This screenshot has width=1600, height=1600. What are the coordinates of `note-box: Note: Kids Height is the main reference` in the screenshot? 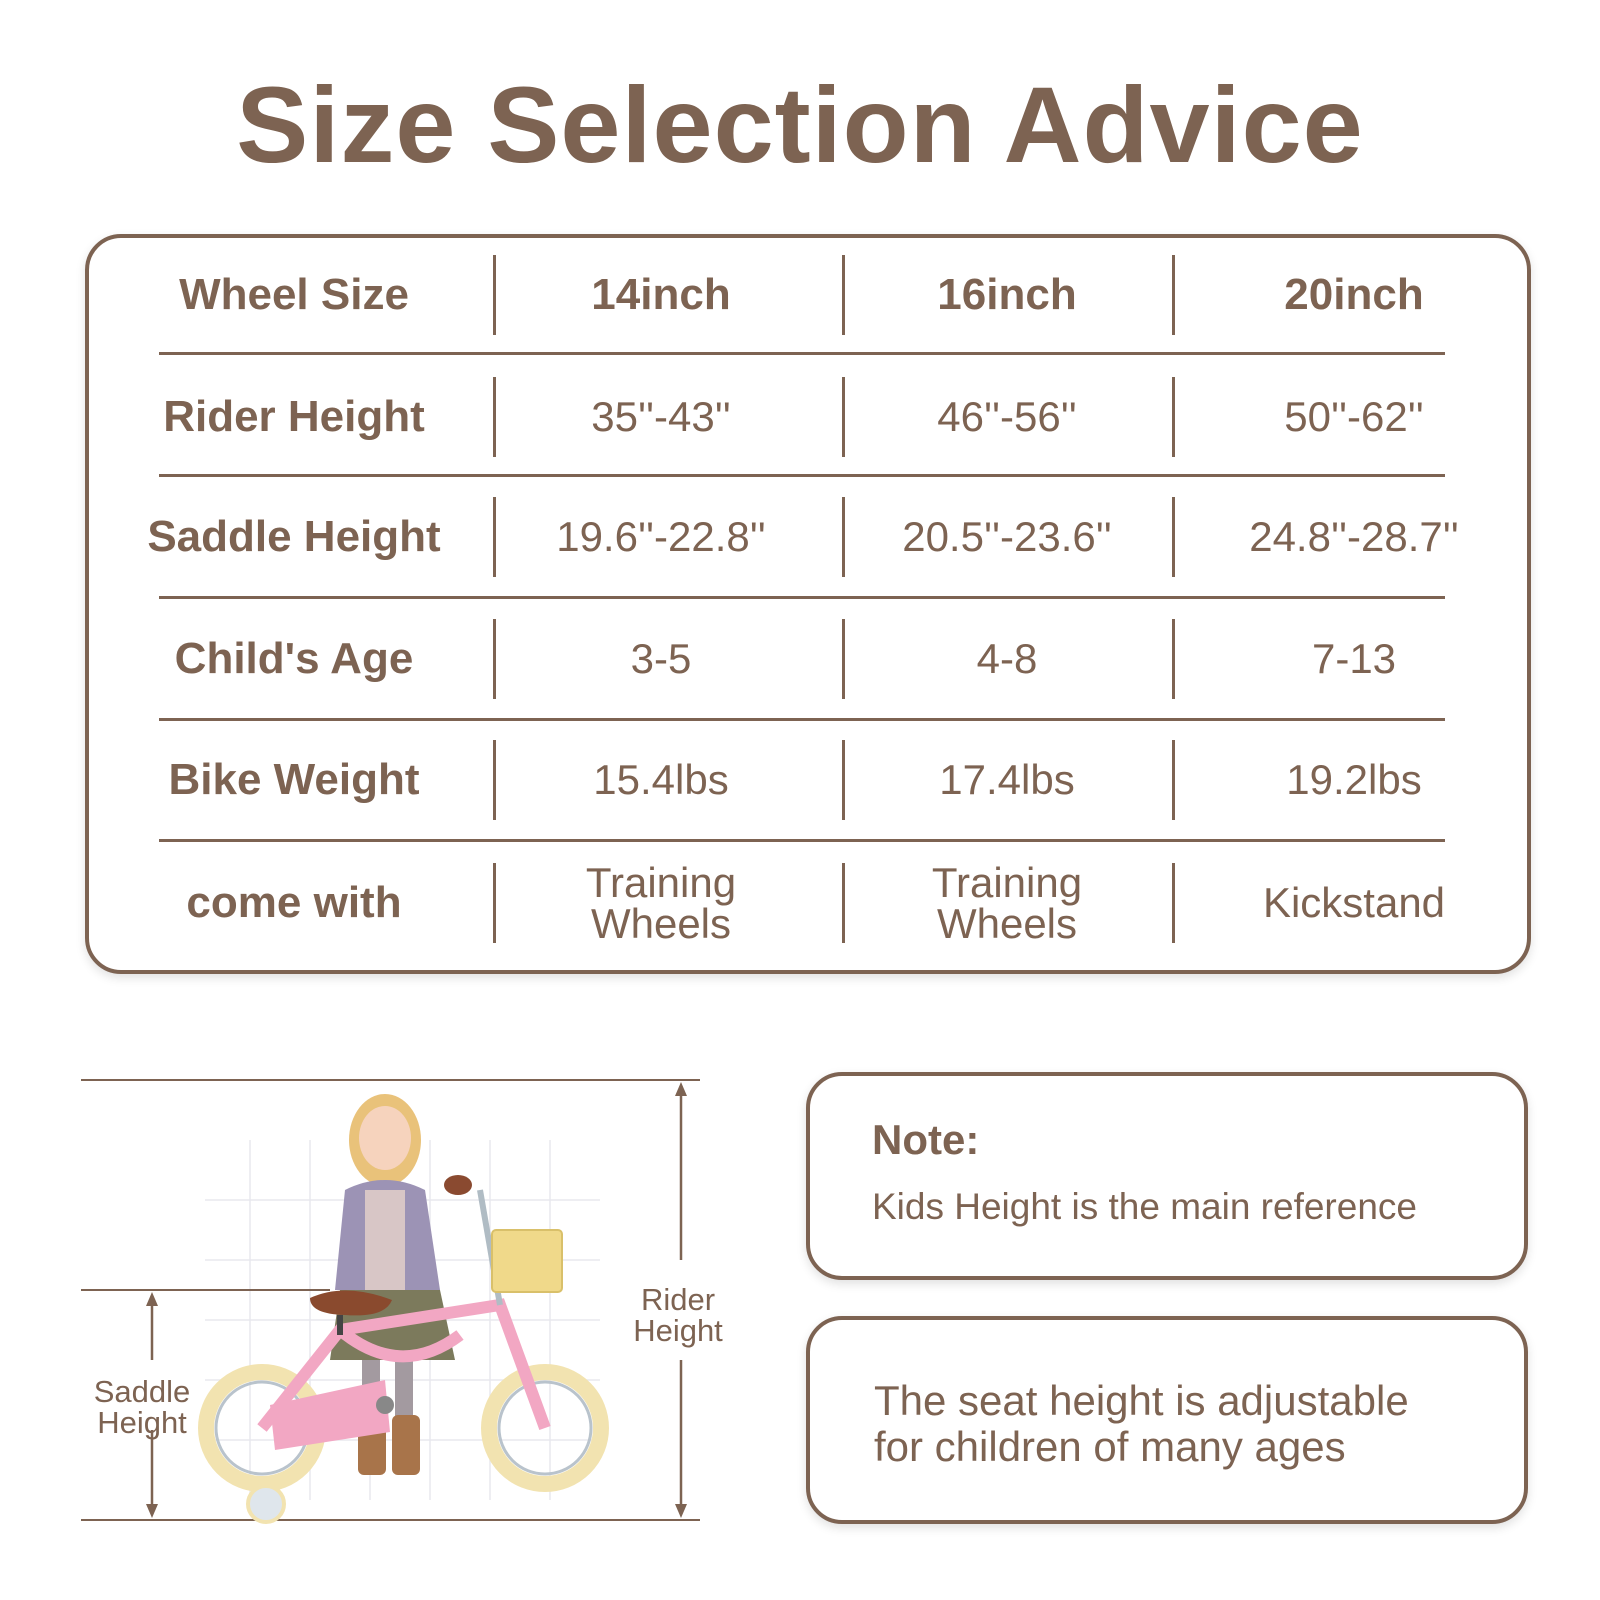 It's located at (1167, 1176).